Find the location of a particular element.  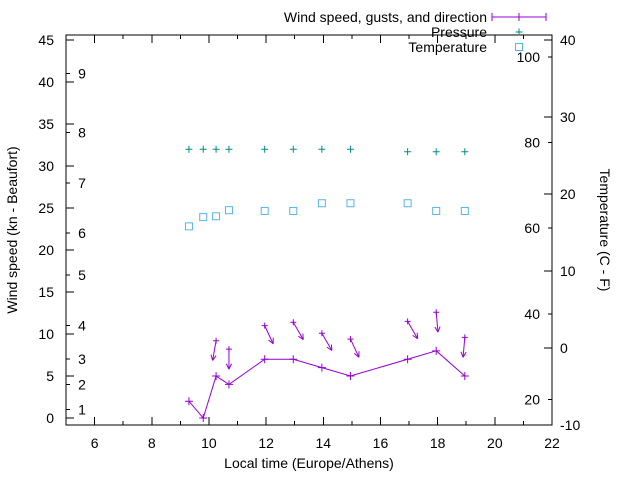

y-right-tick-label: 20 is located at coordinates (568, 194).